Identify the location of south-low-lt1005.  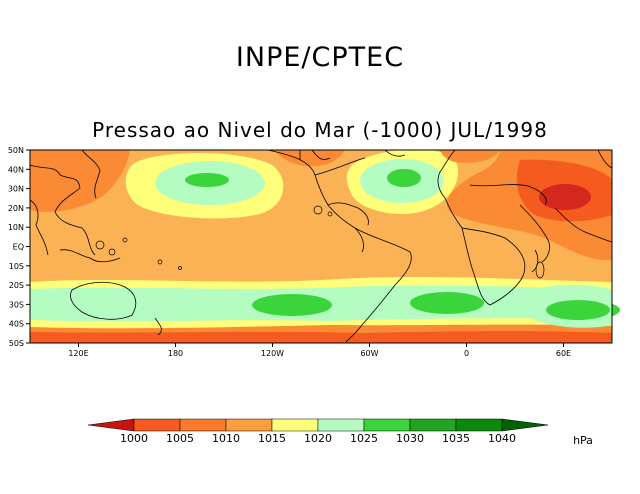
(321, 337).